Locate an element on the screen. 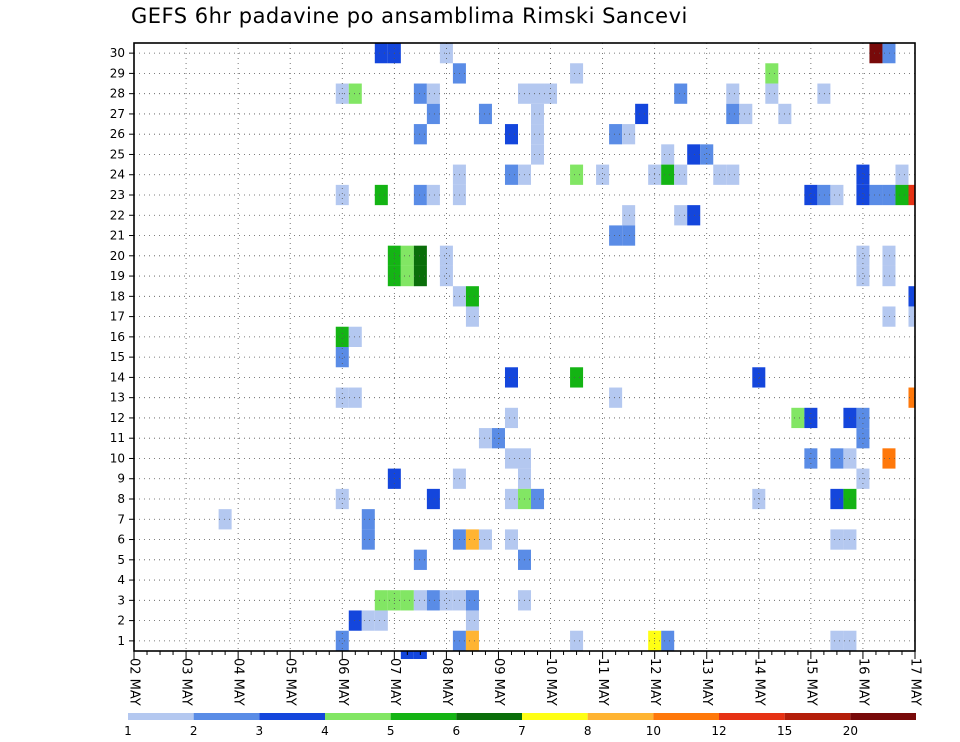  y-tick-label: 5 is located at coordinates (121, 560).